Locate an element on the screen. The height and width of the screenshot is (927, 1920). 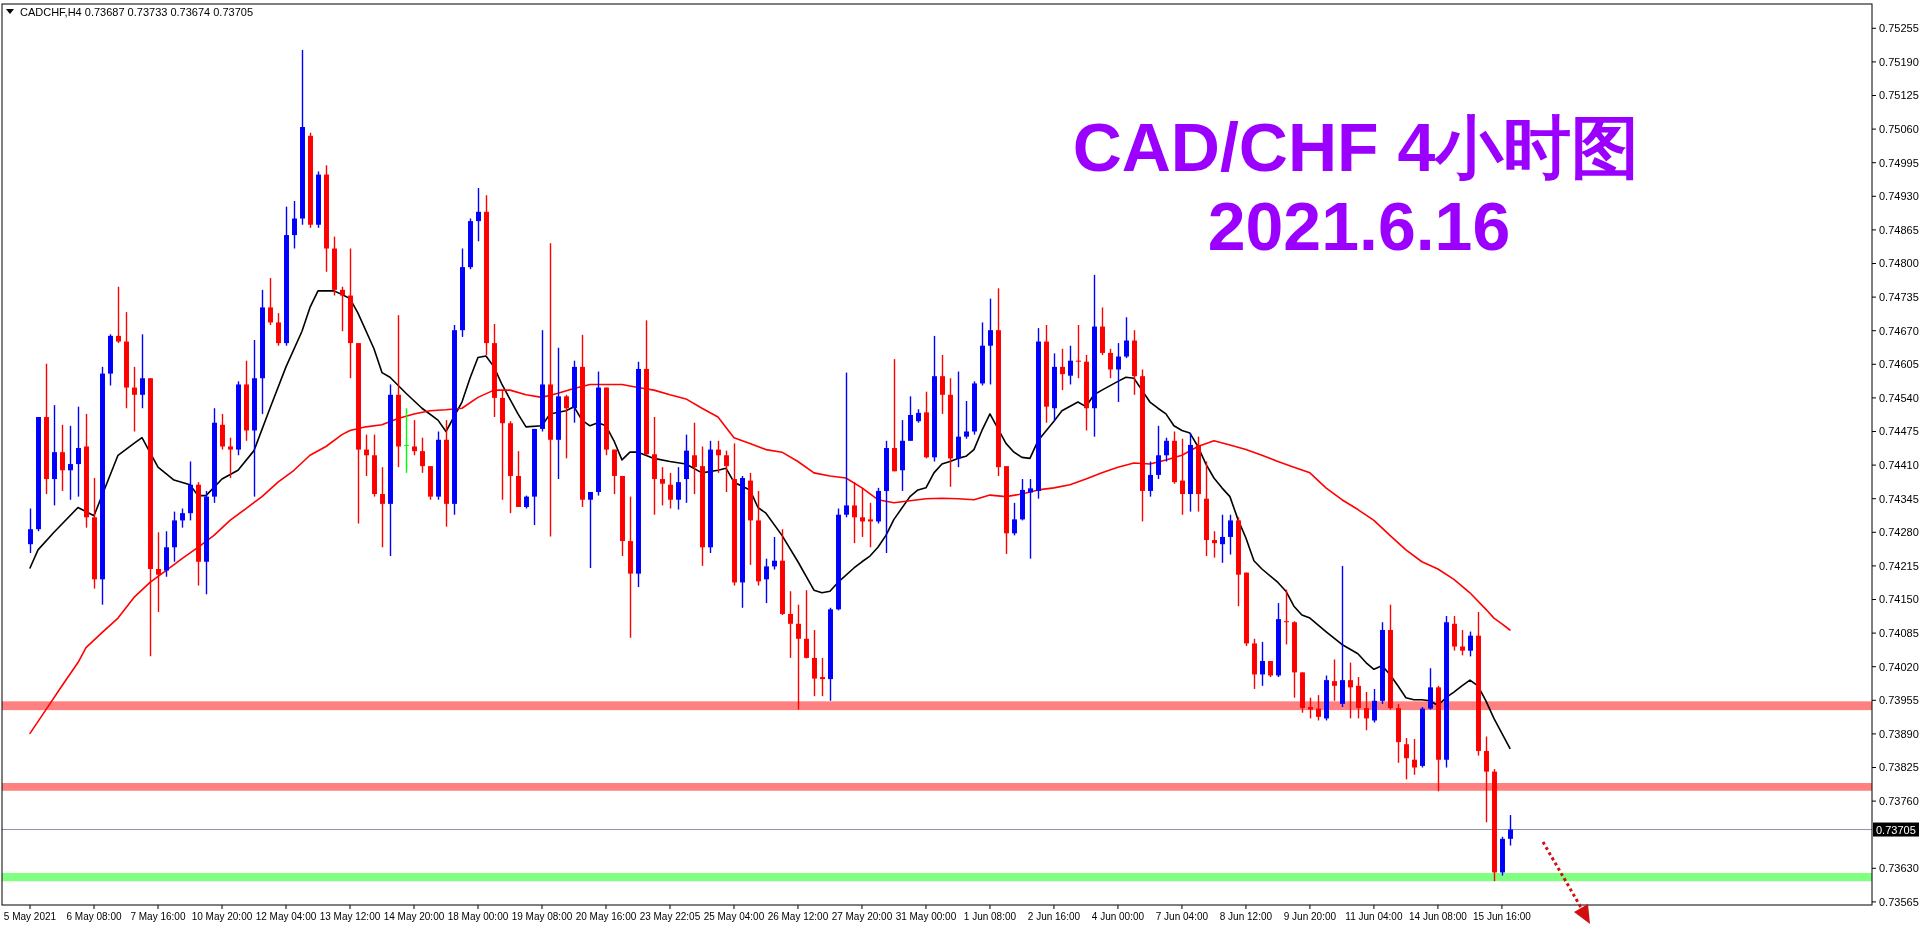
y-tick-label: 0.75190 is located at coordinates (1899, 61).